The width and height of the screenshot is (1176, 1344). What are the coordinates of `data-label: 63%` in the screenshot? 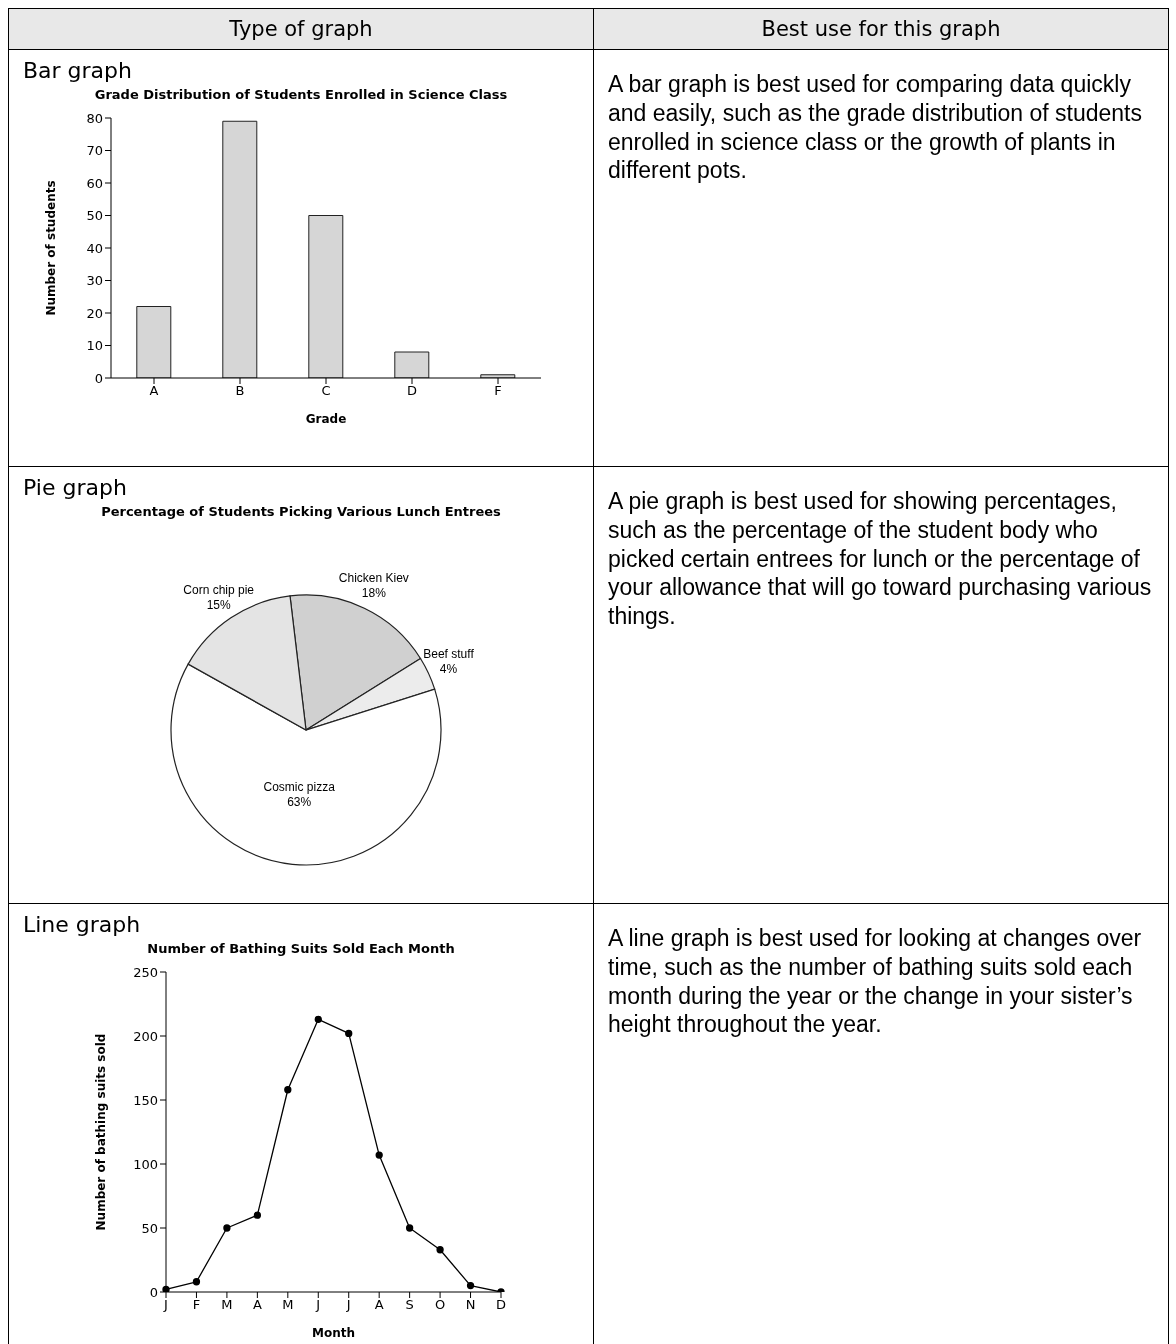 It's located at (299, 802).